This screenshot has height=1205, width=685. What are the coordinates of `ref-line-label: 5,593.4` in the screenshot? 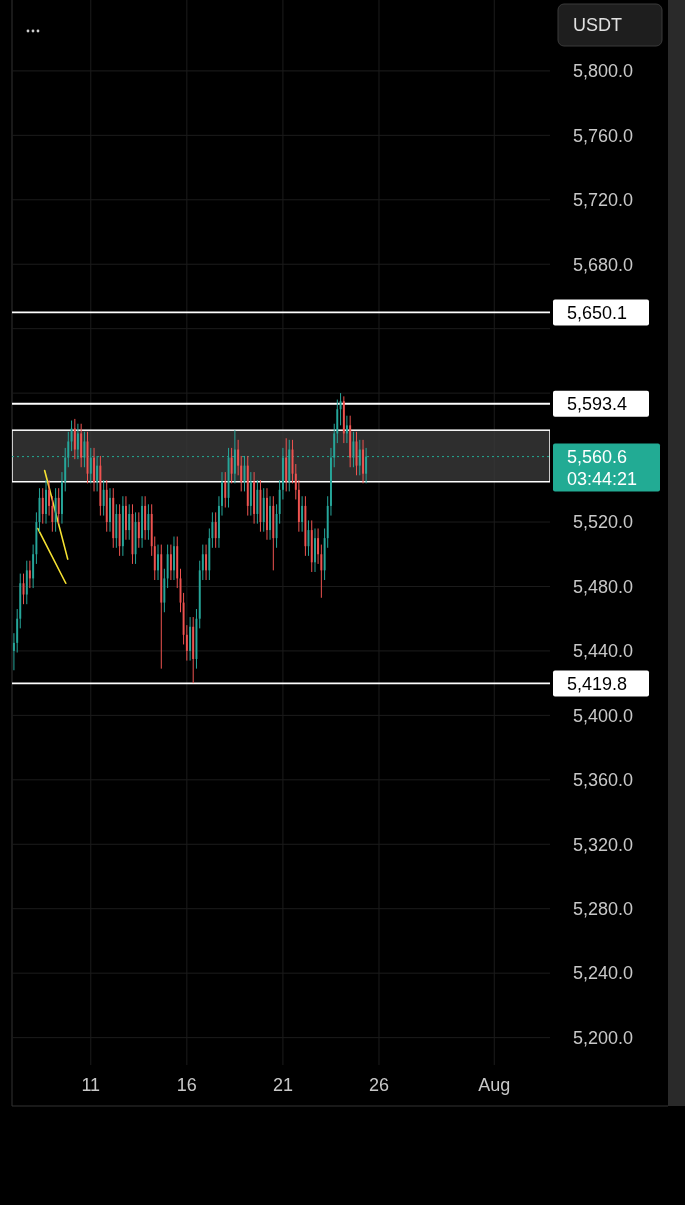 It's located at (597, 404).